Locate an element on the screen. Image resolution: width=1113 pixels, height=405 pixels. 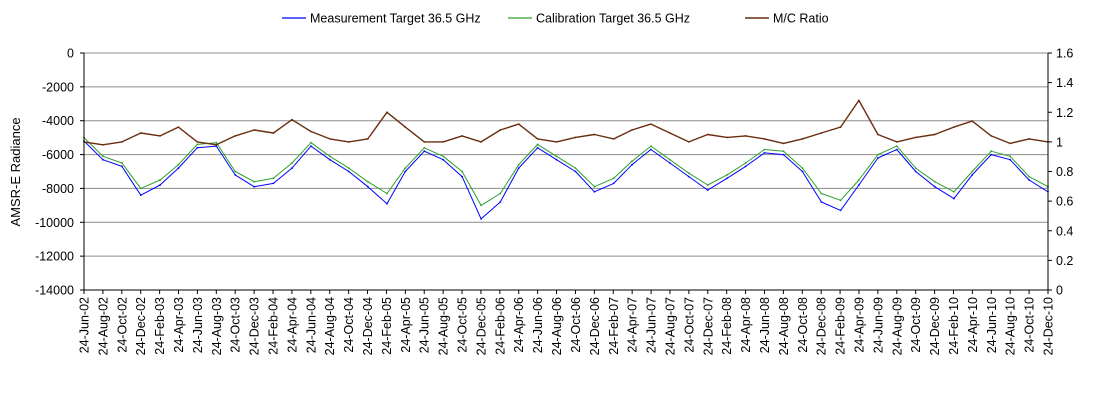
y2-tick-label: 0.6 is located at coordinates (1064, 202).